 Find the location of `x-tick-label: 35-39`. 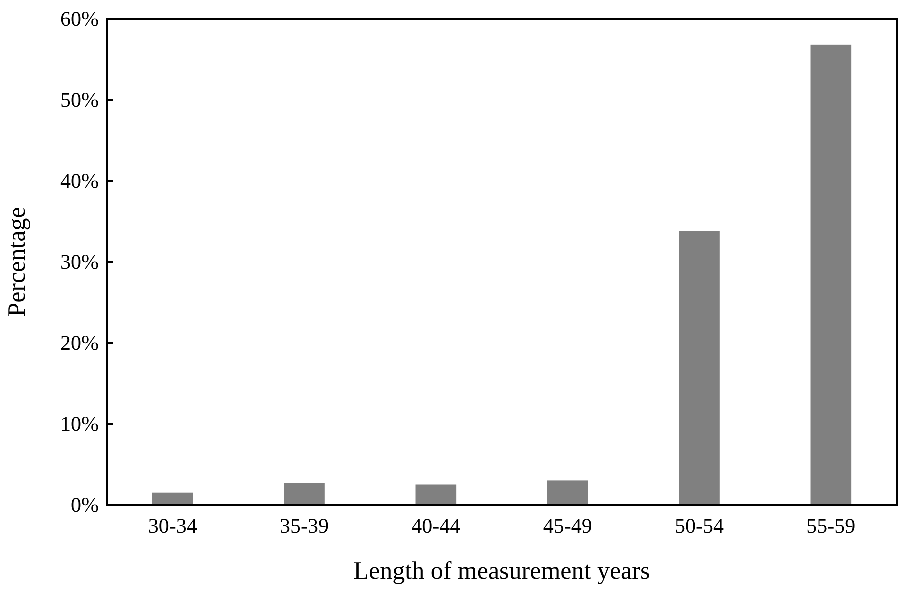

x-tick-label: 35-39 is located at coordinates (304, 526).